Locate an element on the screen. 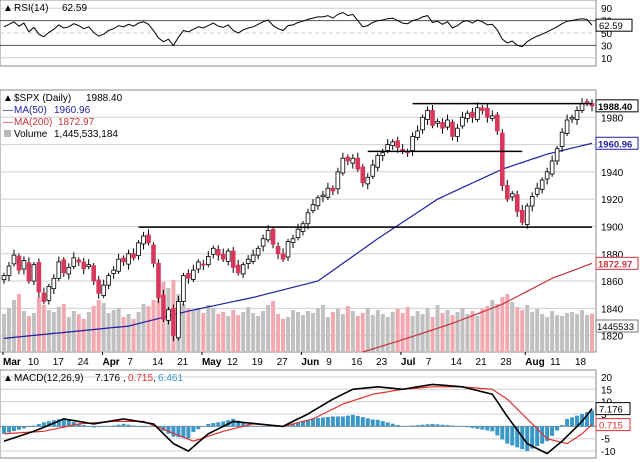 Image resolution: width=640 pixels, height=463 pixels. volume-legend-value: 1,445,533,184 is located at coordinates (86, 134).